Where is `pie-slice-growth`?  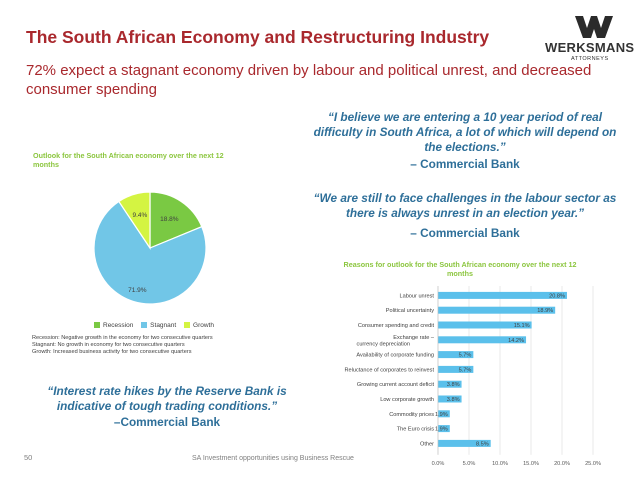 pie-slice-growth is located at coordinates (134, 220).